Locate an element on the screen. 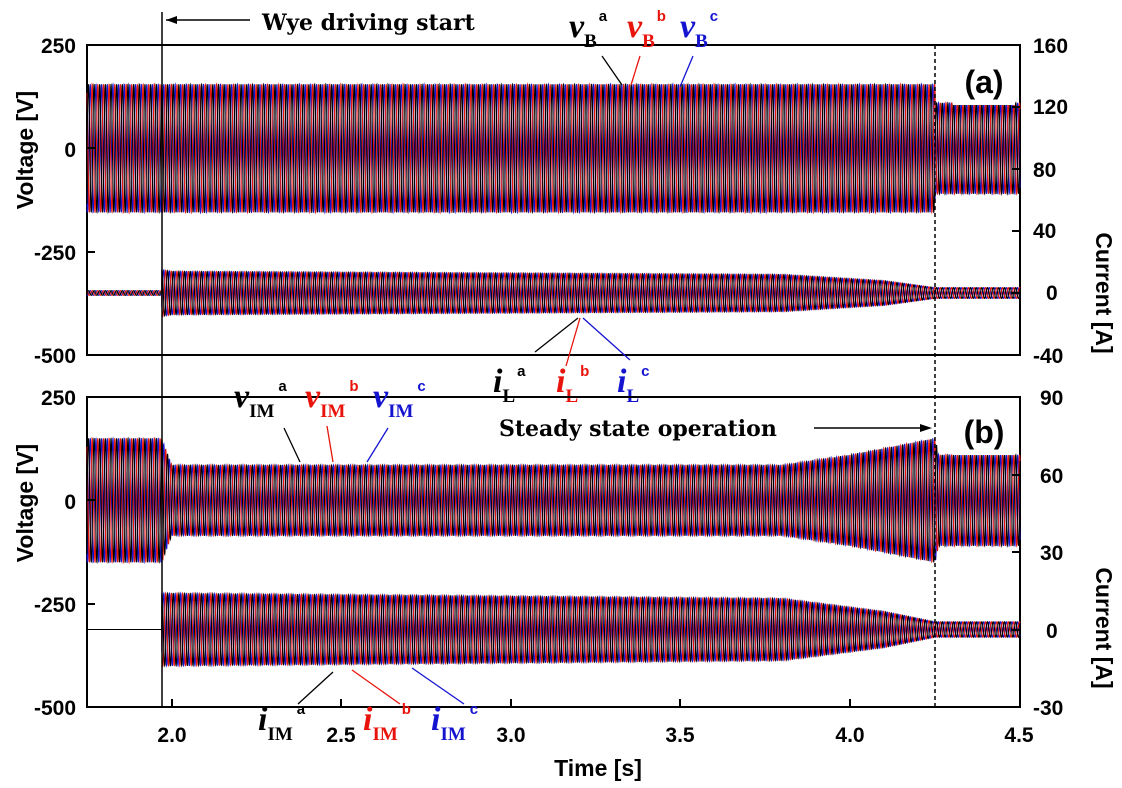  wye-start-label: Wye driving start is located at coordinates (368, 23).